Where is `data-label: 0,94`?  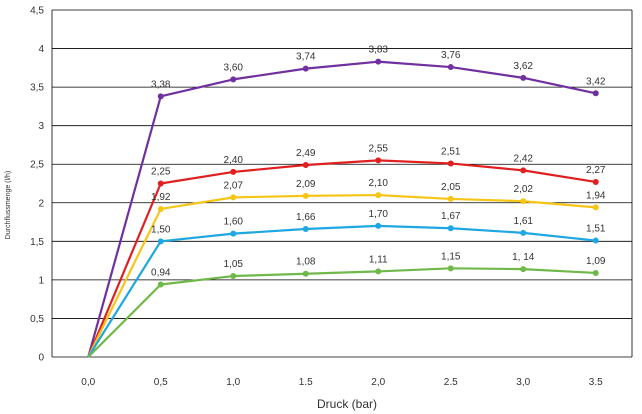 data-label: 0,94 is located at coordinates (161, 273).